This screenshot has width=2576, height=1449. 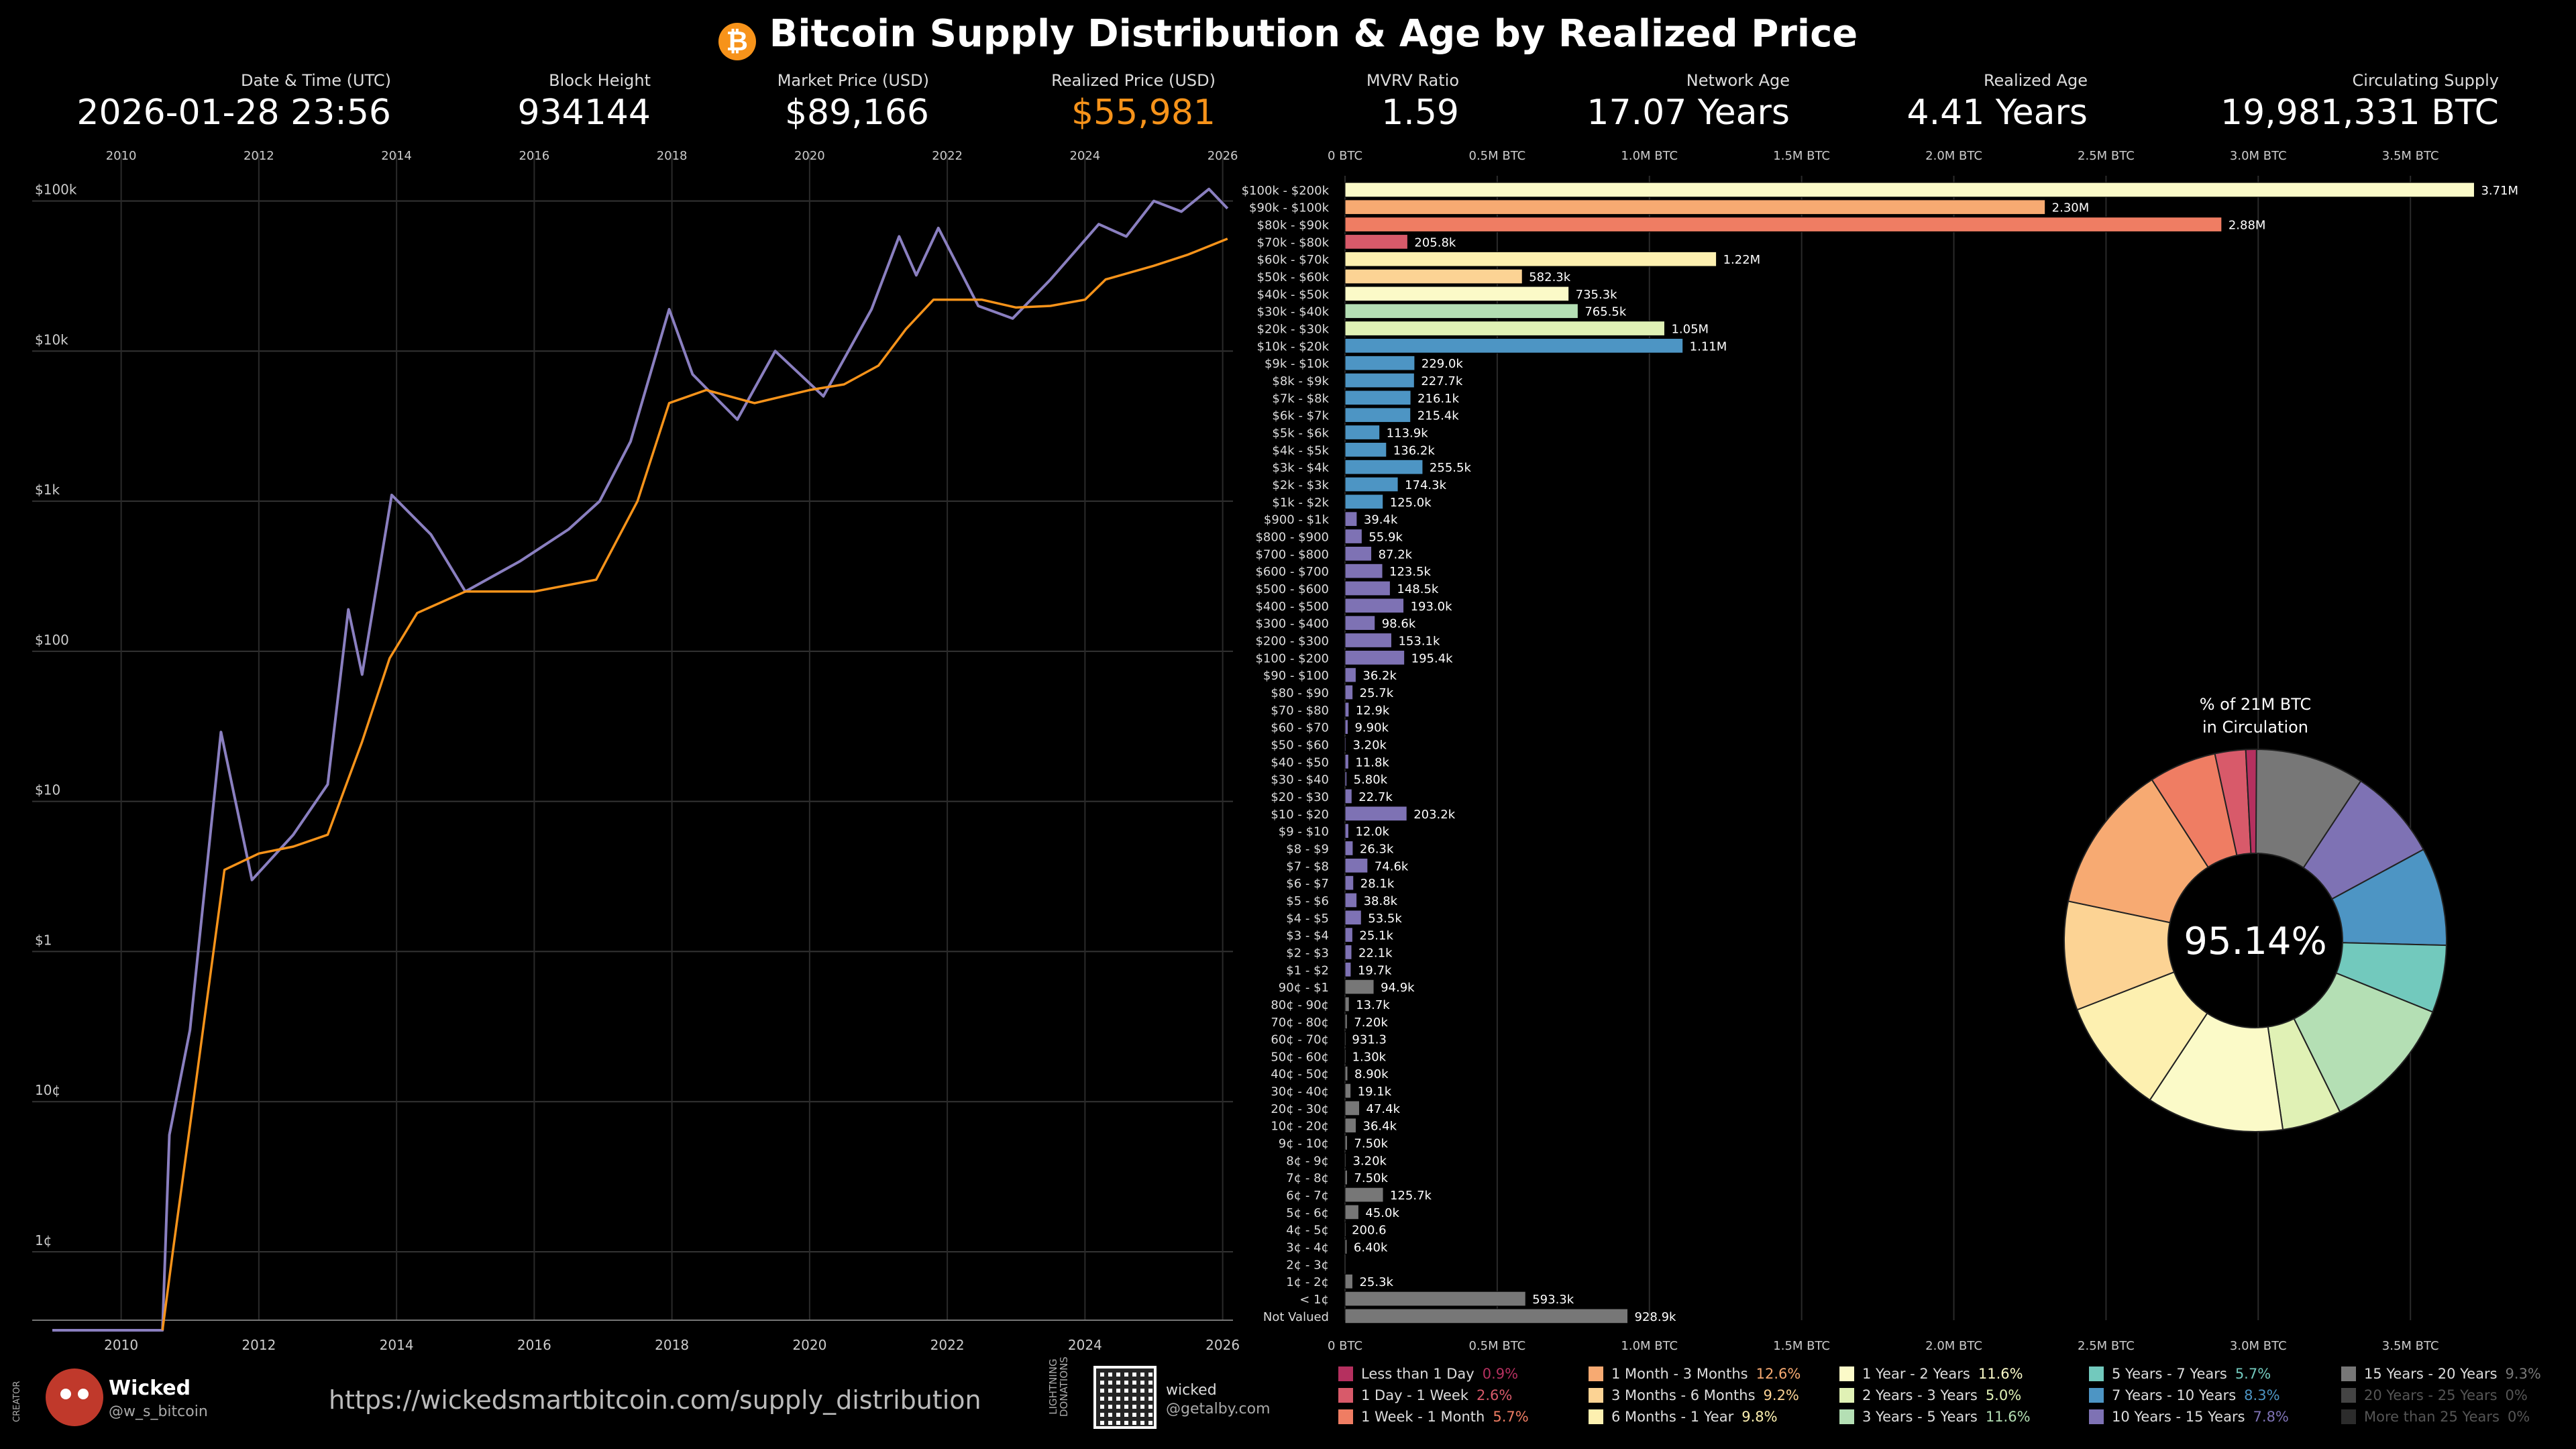 I want to click on bar-value-label: 22.1k, so click(x=1375, y=953).